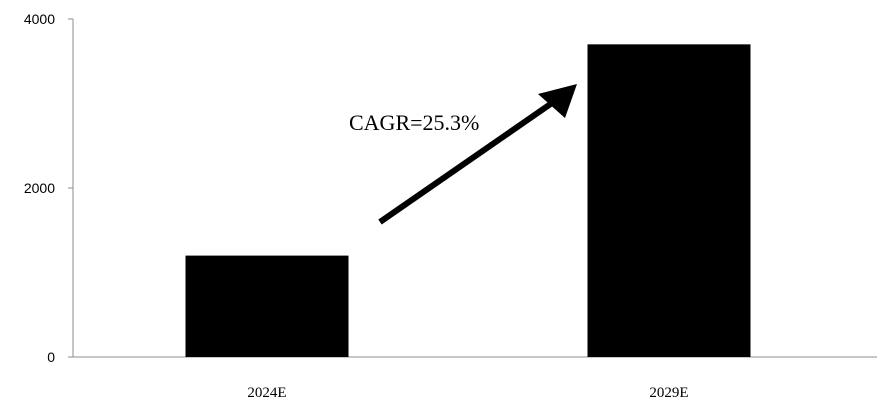 This screenshot has height=402, width=877. Describe the element at coordinates (51, 357) in the screenshot. I see `y-tick-label: 0` at that location.